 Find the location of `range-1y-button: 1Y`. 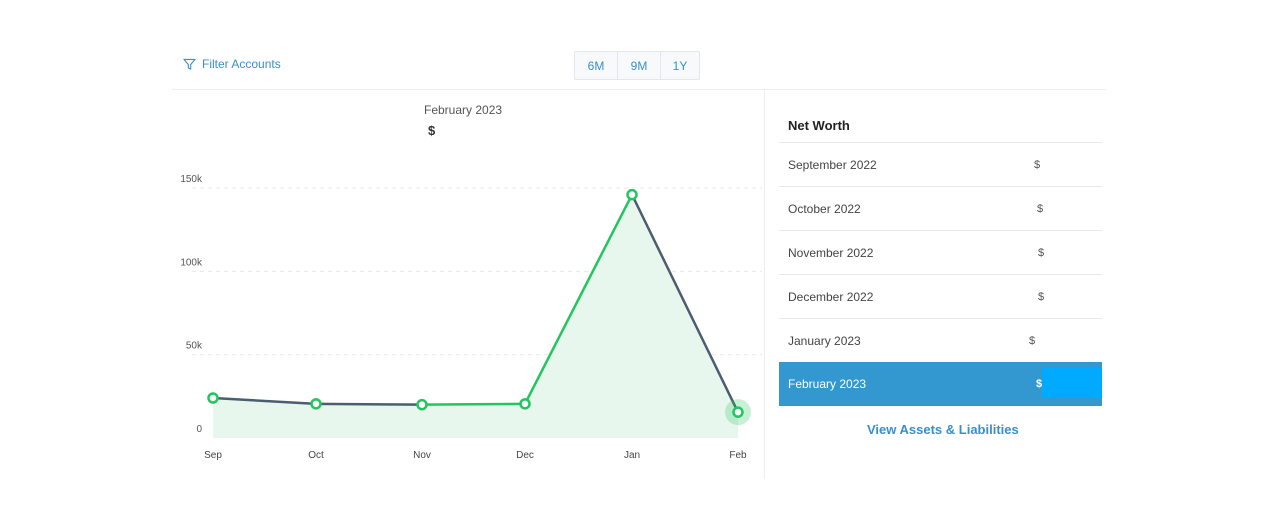

range-1y-button: 1Y is located at coordinates (680, 65).